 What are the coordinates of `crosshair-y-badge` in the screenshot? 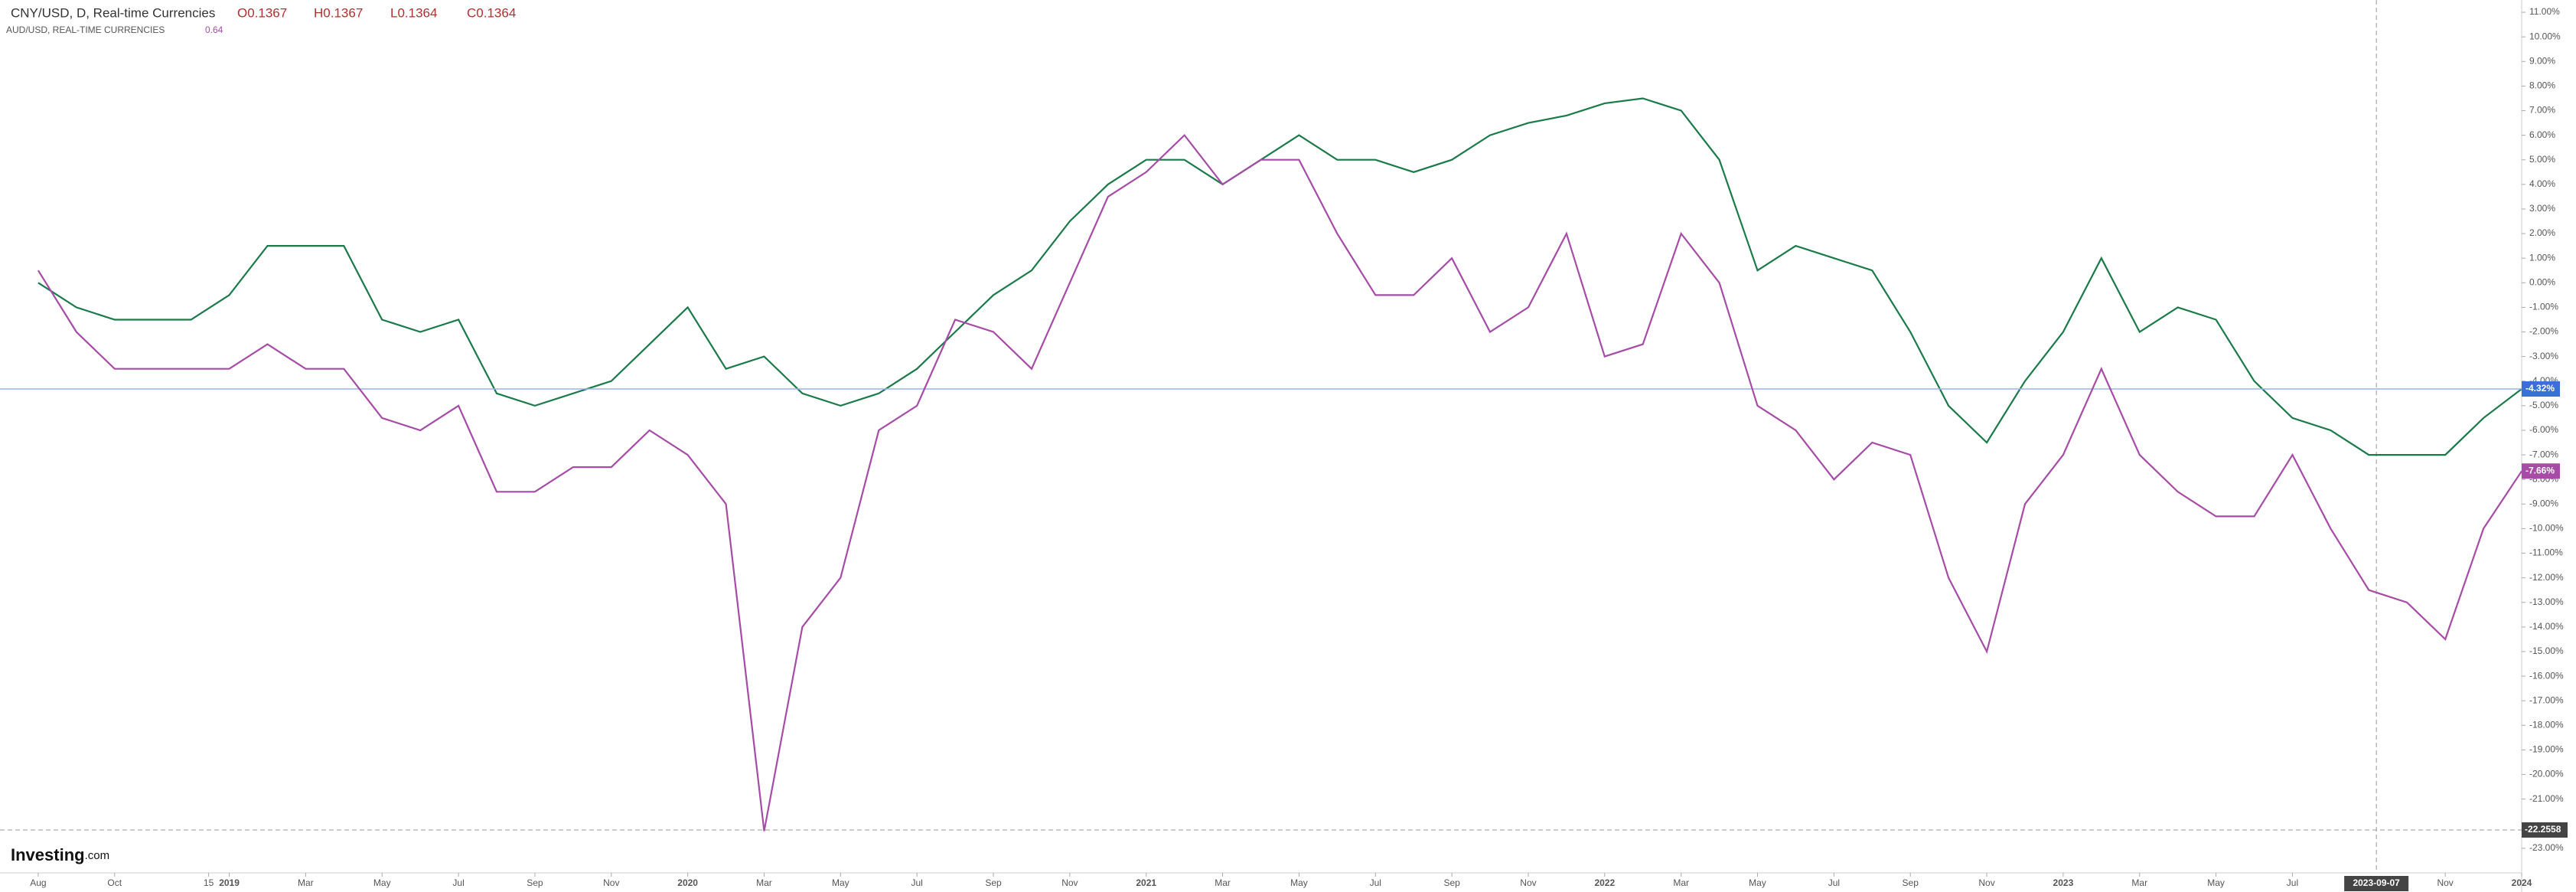 It's located at (2545, 830).